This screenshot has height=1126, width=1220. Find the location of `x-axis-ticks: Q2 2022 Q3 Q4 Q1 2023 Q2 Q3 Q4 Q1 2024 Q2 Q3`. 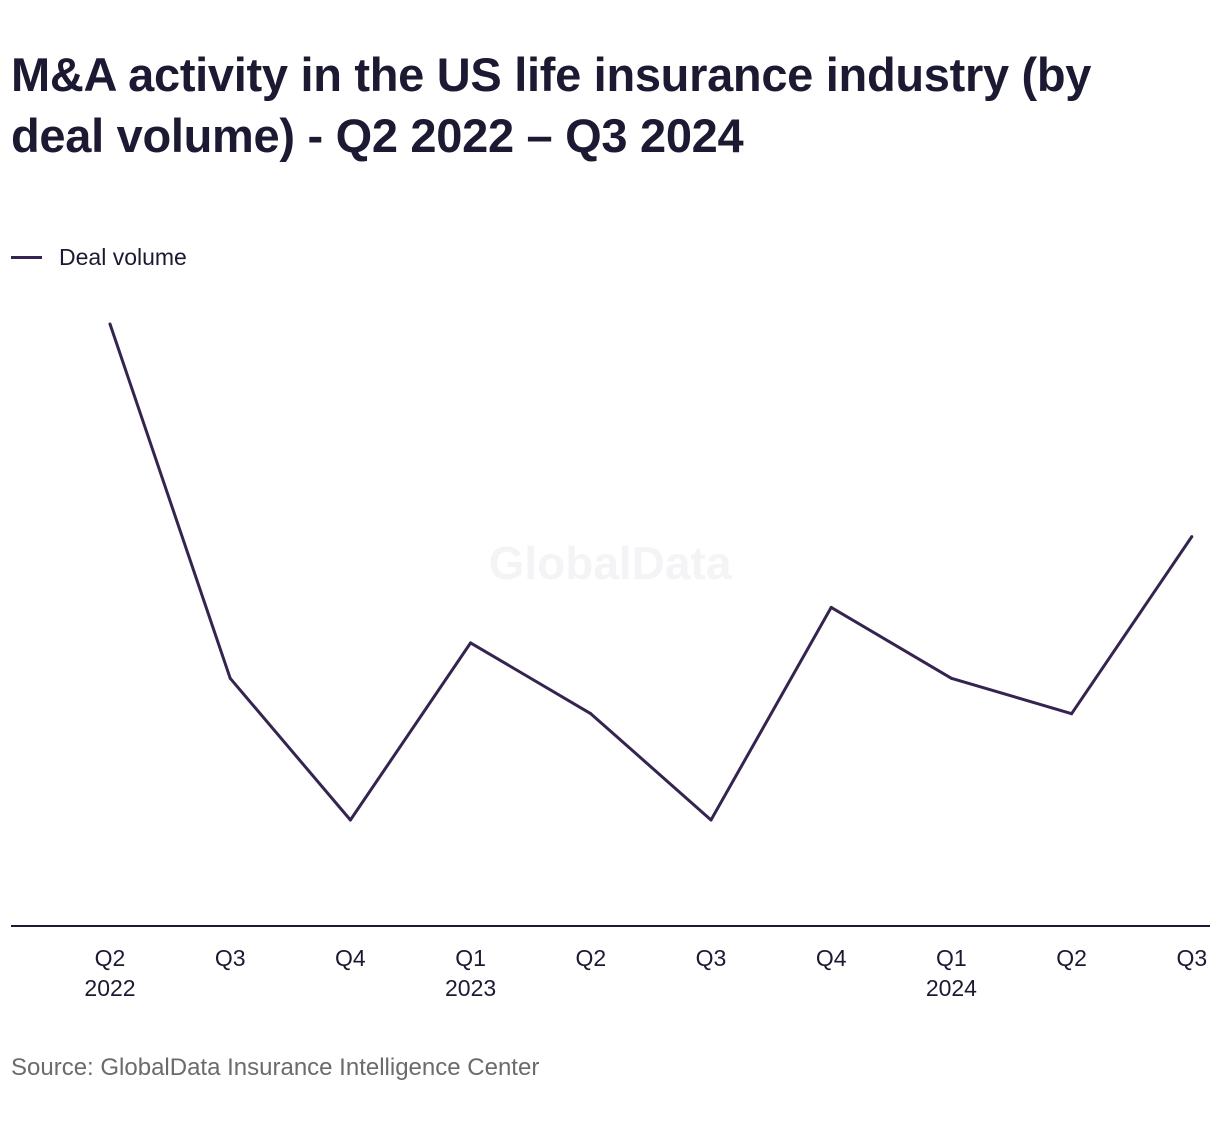

x-axis-ticks: Q2 2022 Q3 Q4 Q1 2023 Q2 Q3 Q4 Q1 2024 Q2 Q3 is located at coordinates (645, 973).